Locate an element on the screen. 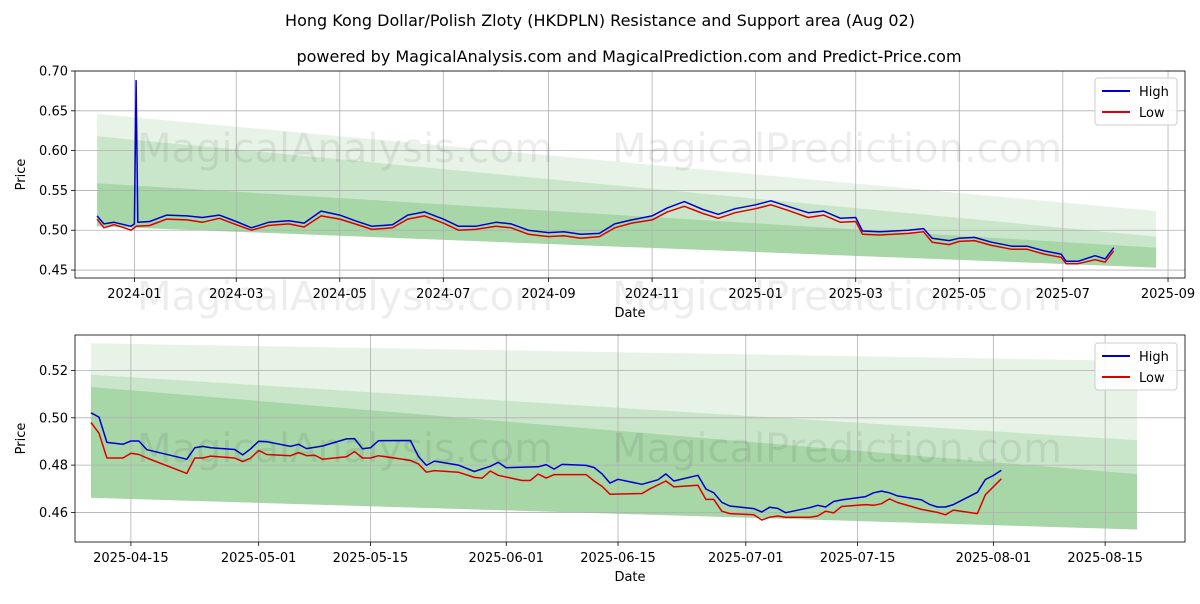  x-tick-label: 2025-07-01 is located at coordinates (746, 558).